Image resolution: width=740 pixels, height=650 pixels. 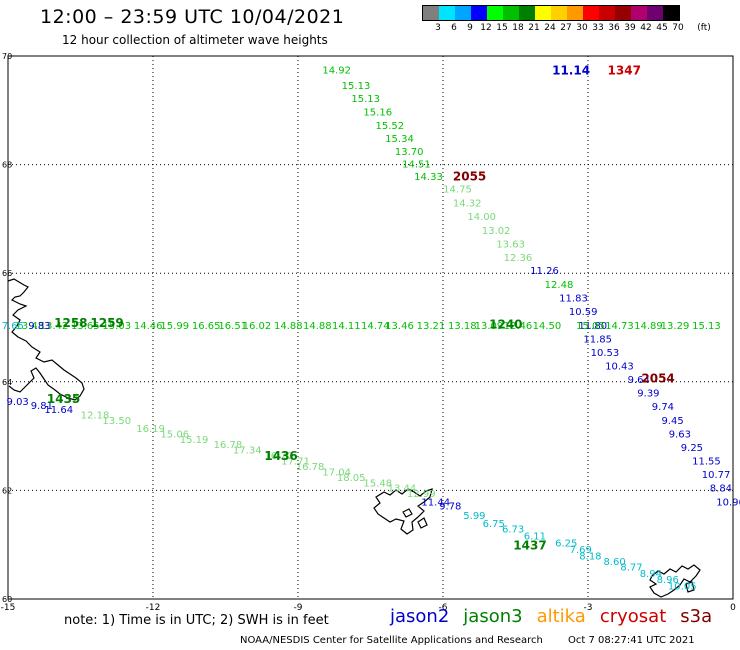 I want to click on legend-tick-label: 6, so click(x=454, y=28).